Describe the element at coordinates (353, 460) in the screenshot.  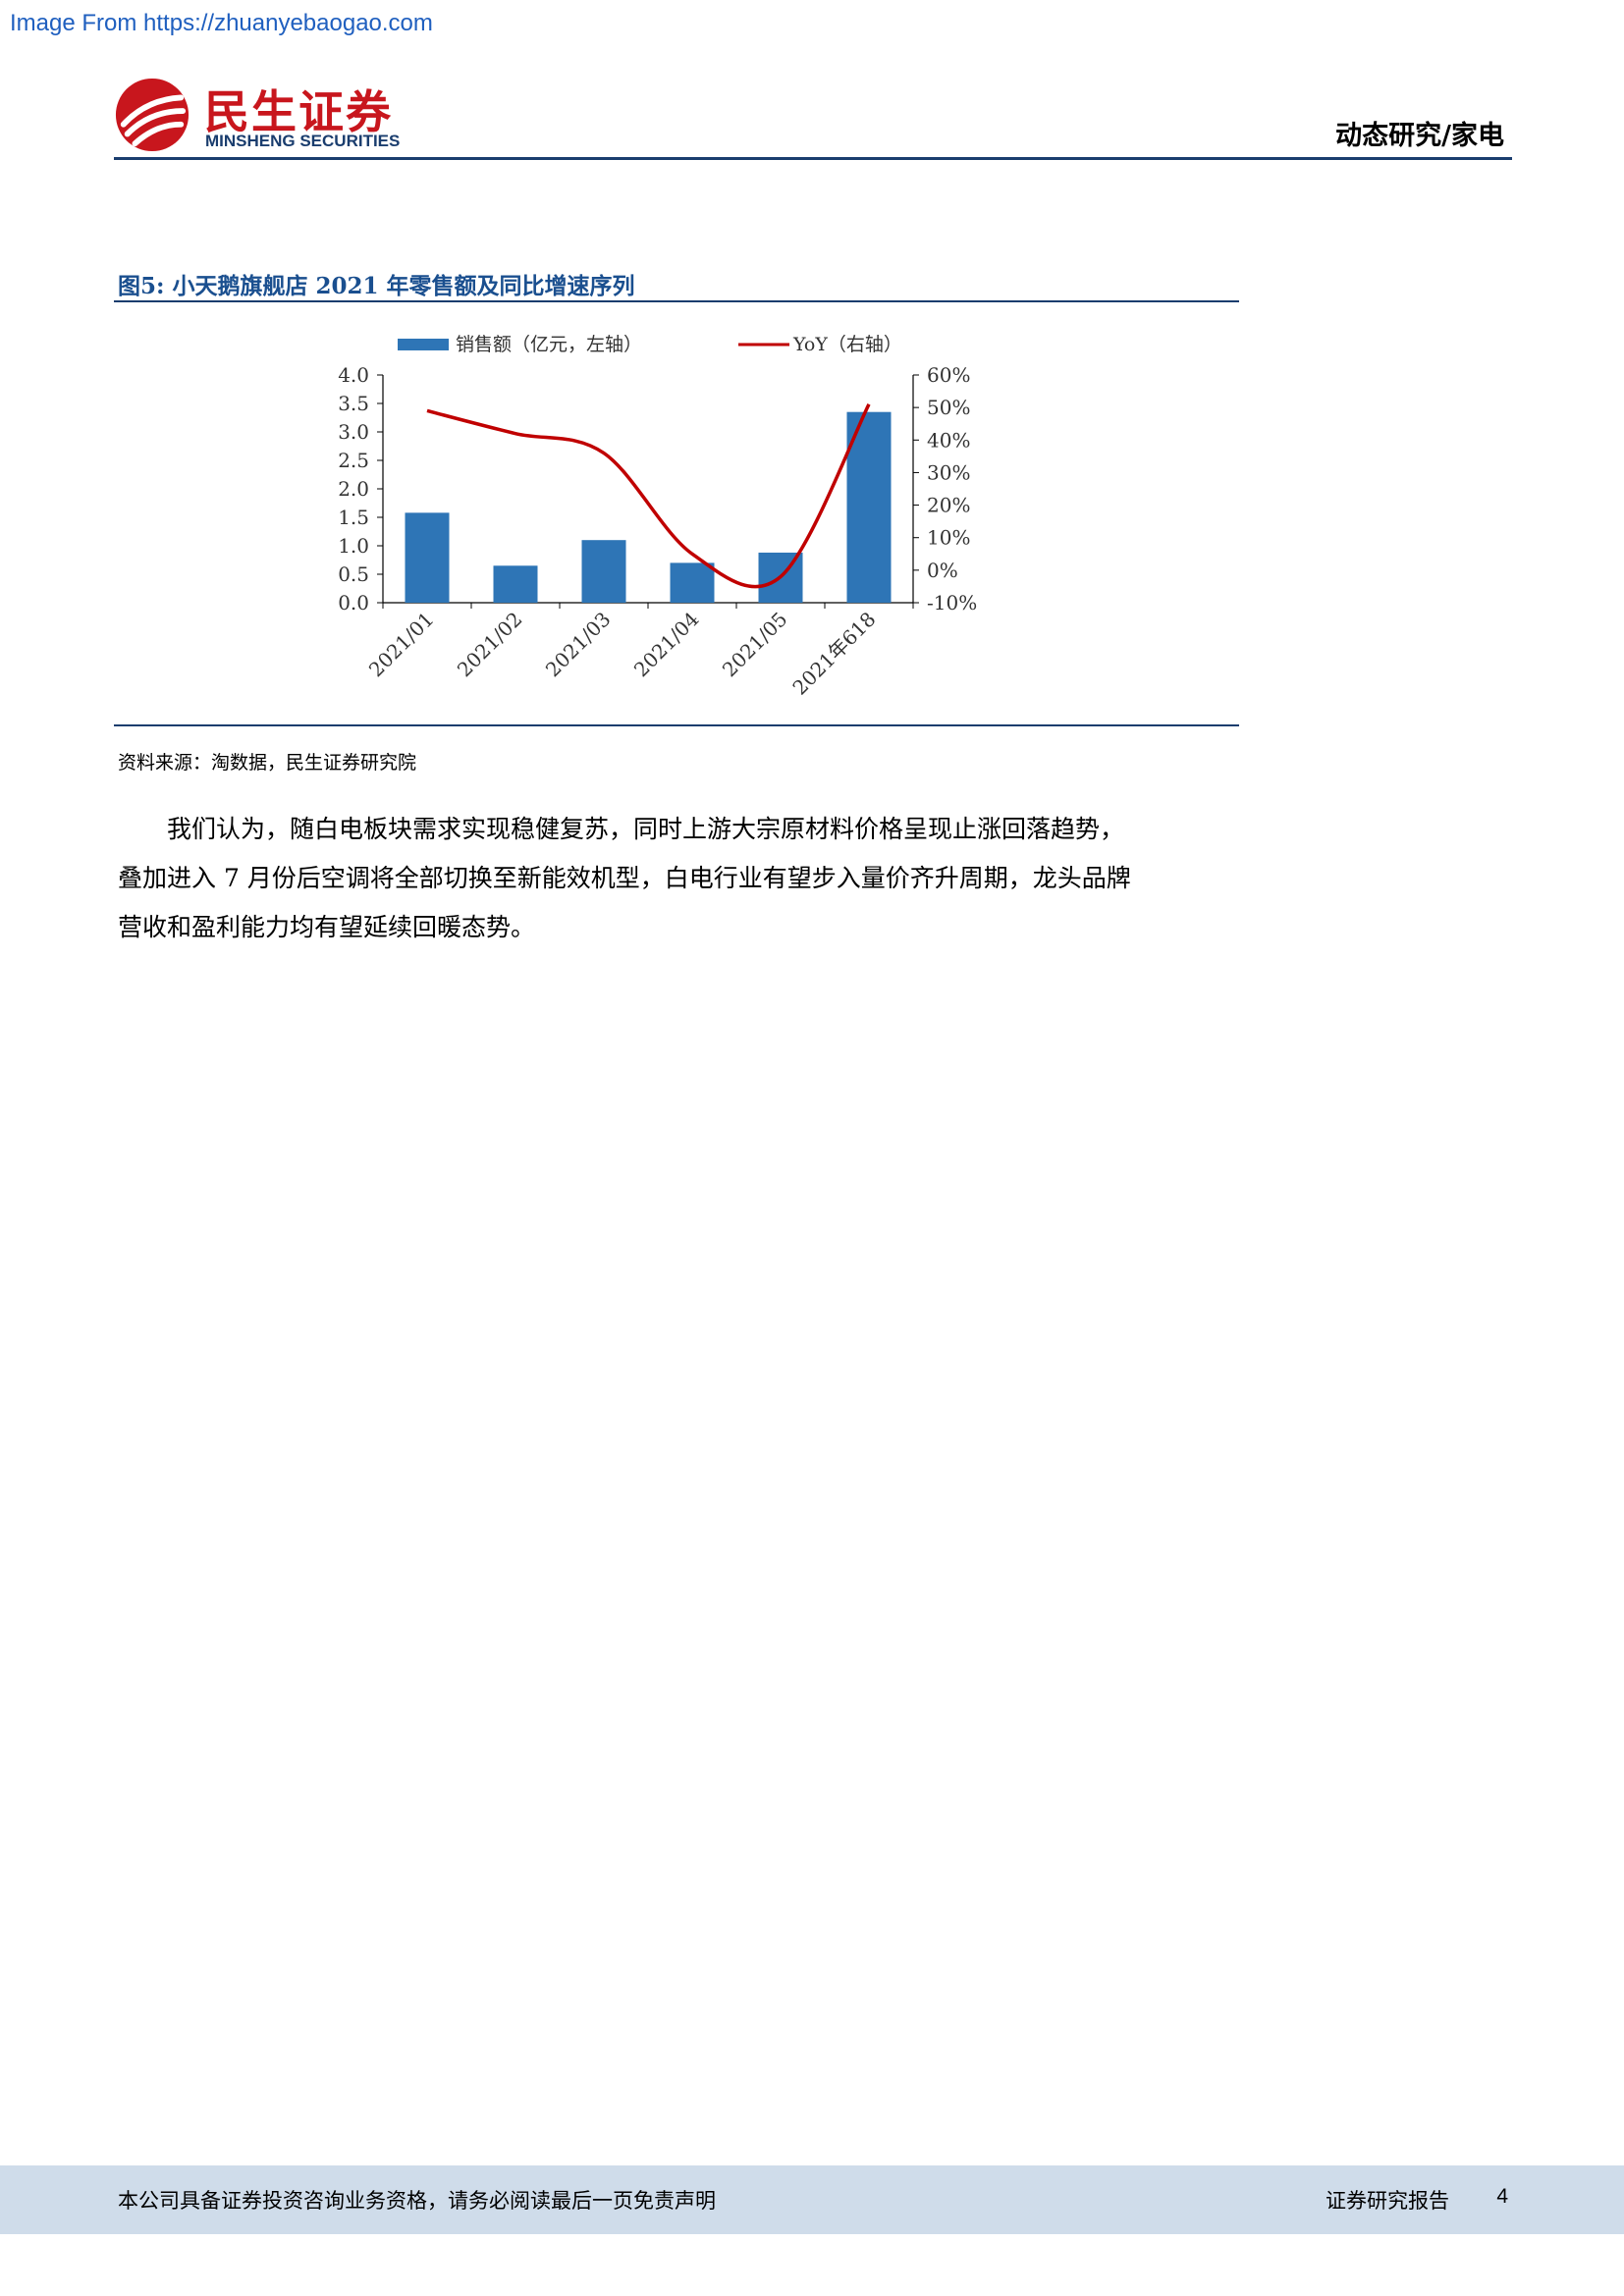
I see `left-tick-label: 2.5` at that location.